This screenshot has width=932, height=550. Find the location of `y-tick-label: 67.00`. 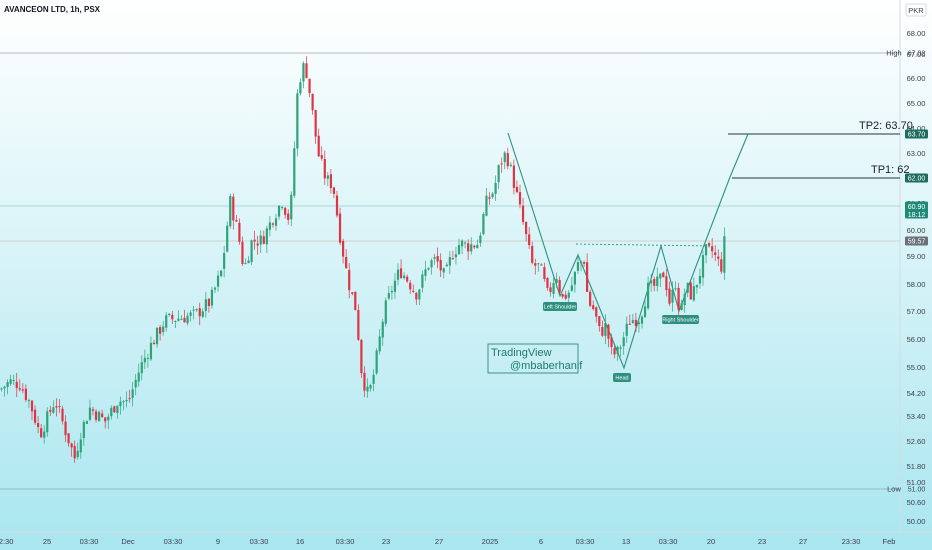

y-tick-label: 67.00 is located at coordinates (916, 54).